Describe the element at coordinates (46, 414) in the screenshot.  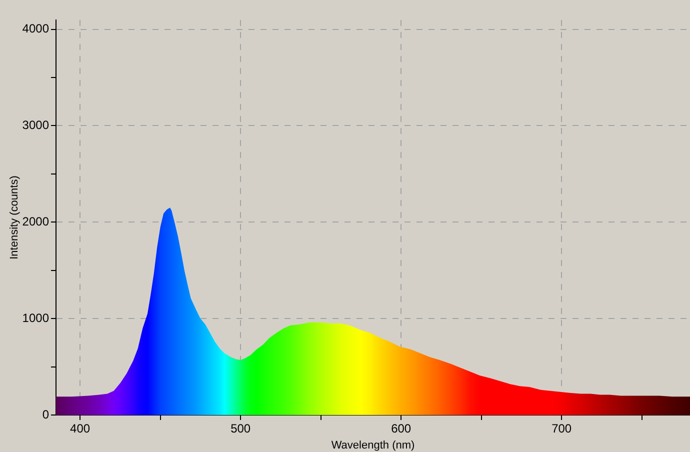
I see `y-tick-label: 0` at that location.